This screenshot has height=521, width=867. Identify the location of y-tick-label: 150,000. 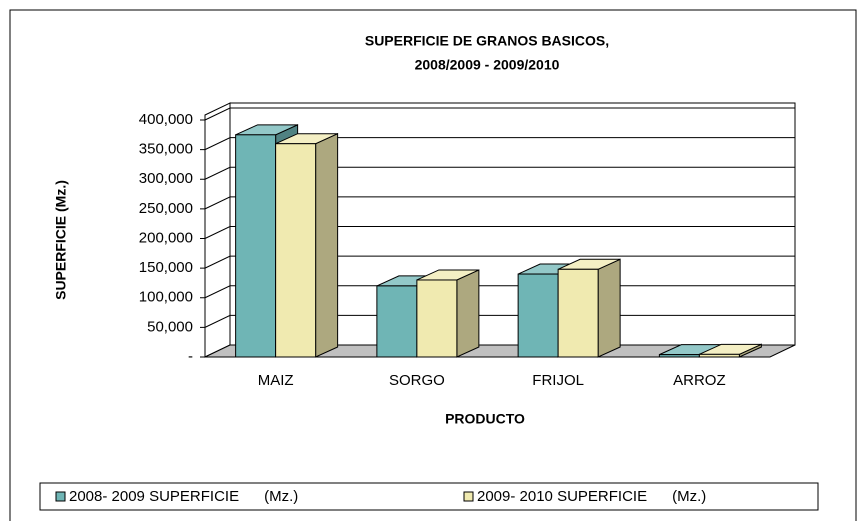
(166, 267).